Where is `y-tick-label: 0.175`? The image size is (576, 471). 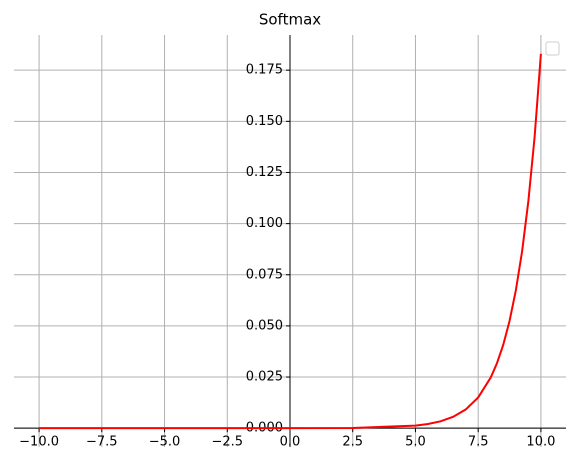
y-tick-label: 0.175 is located at coordinates (264, 70).